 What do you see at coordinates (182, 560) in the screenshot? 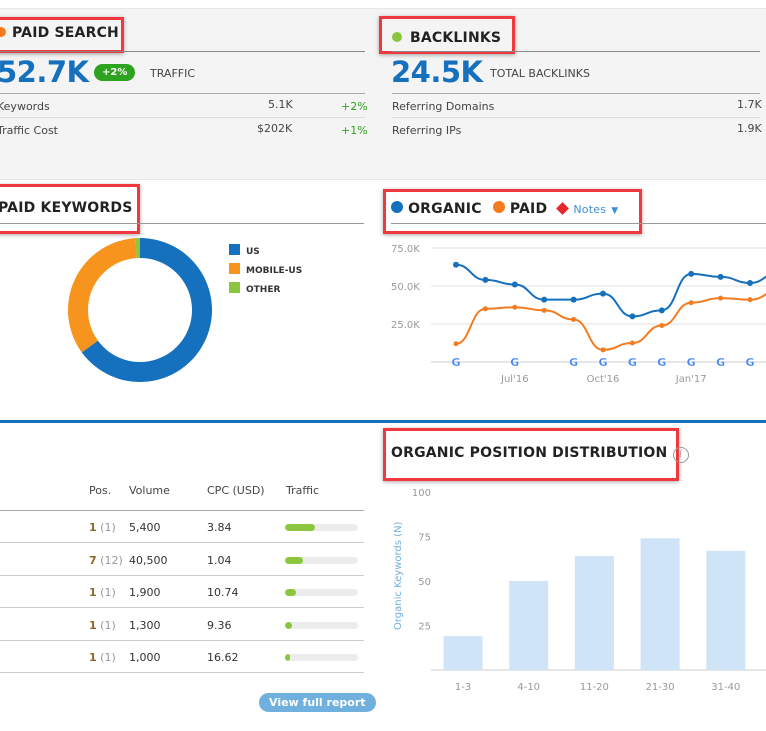
I see `table-row: 7 (12) 40,500 1.04` at bounding box center [182, 560].